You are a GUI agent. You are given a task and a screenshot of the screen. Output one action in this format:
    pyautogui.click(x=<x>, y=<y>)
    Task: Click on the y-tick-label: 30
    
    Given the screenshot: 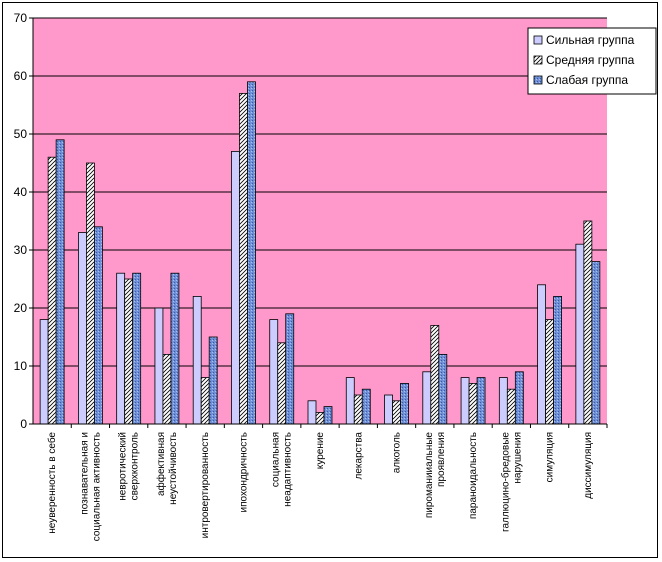 What is the action you would take?
    pyautogui.click(x=21, y=250)
    